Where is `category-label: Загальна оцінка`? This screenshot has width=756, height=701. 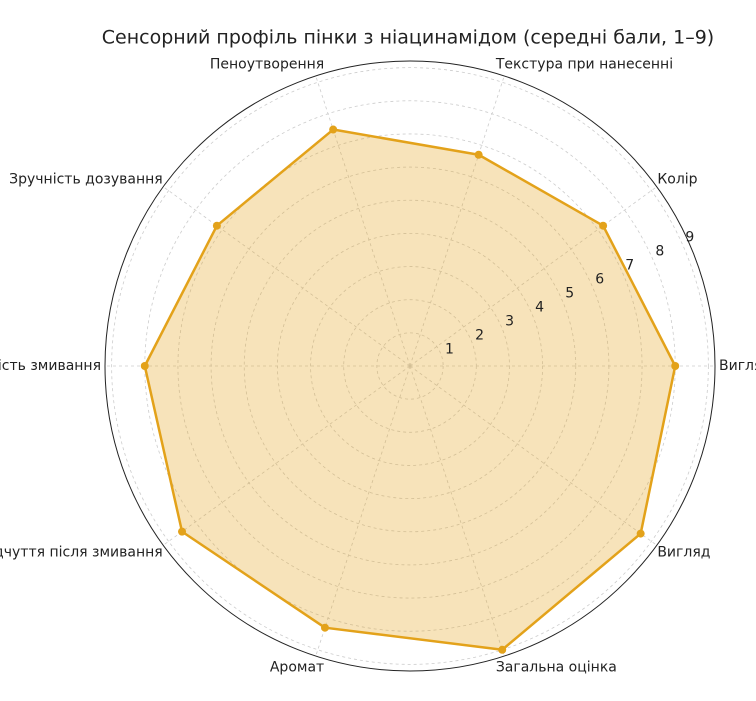 category-label: Загальна оцінка is located at coordinates (556, 667).